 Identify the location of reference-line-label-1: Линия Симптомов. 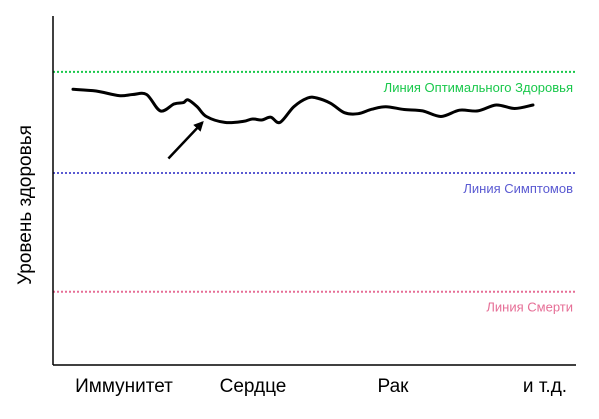
(518, 188).